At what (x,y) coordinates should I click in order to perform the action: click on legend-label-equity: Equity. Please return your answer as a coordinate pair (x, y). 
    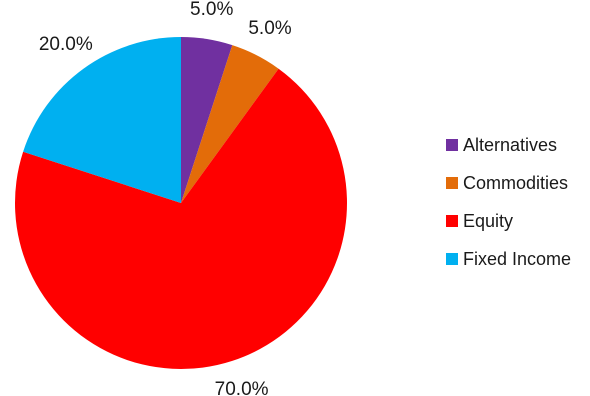
    Looking at the image, I should click on (488, 220).